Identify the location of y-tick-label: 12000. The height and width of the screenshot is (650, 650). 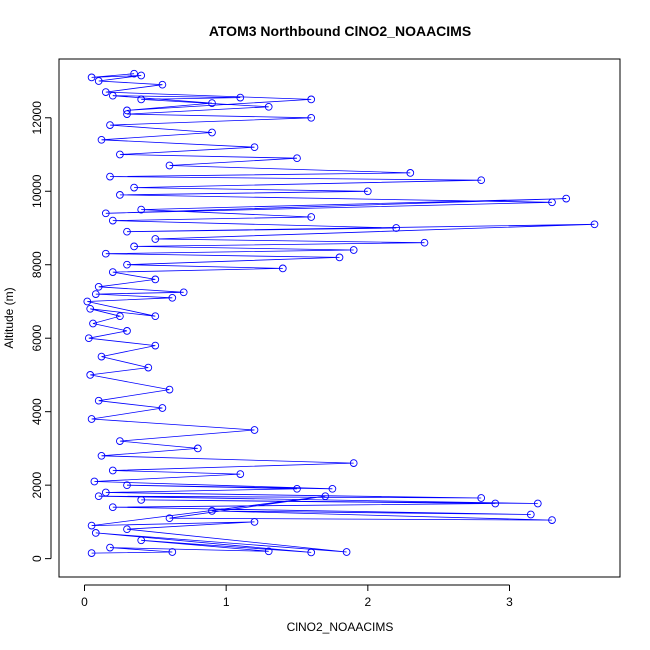
(37, 118).